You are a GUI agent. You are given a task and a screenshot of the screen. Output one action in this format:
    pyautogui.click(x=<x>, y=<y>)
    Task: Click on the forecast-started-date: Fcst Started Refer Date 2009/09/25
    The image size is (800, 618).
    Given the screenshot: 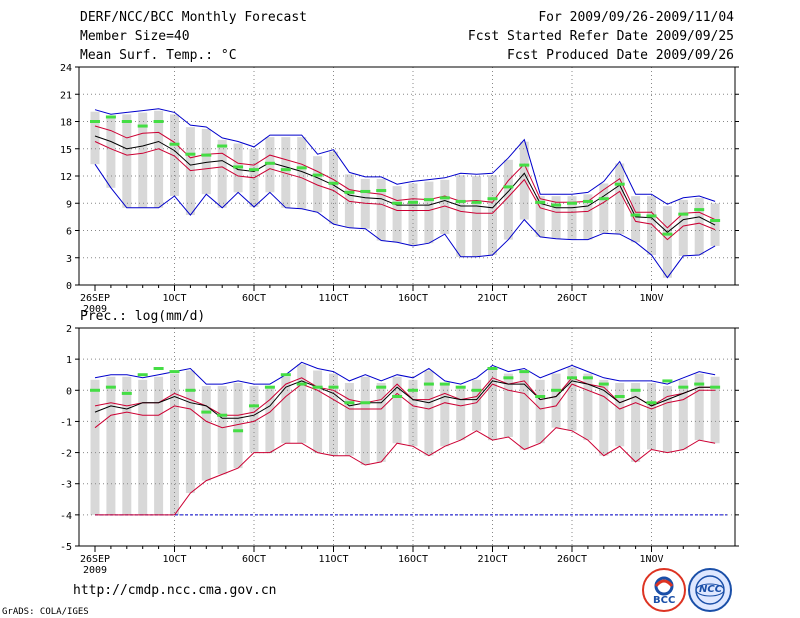 What is the action you would take?
    pyautogui.click(x=600, y=36)
    